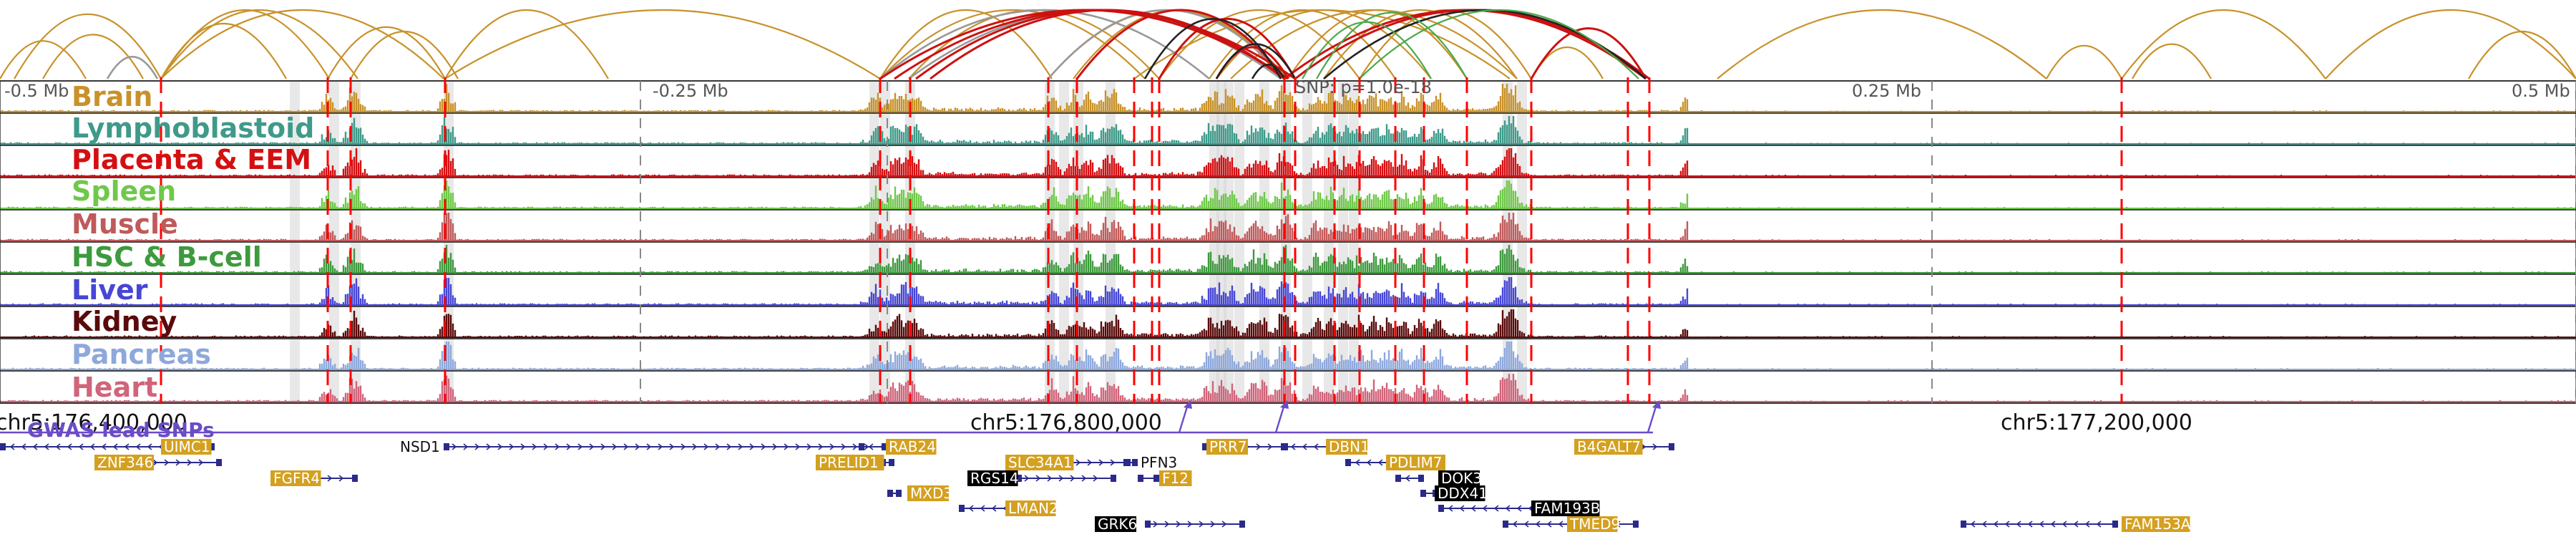 This screenshot has width=2576, height=537. I want to click on gene-label-mxd3: MXD3, so click(931, 493).